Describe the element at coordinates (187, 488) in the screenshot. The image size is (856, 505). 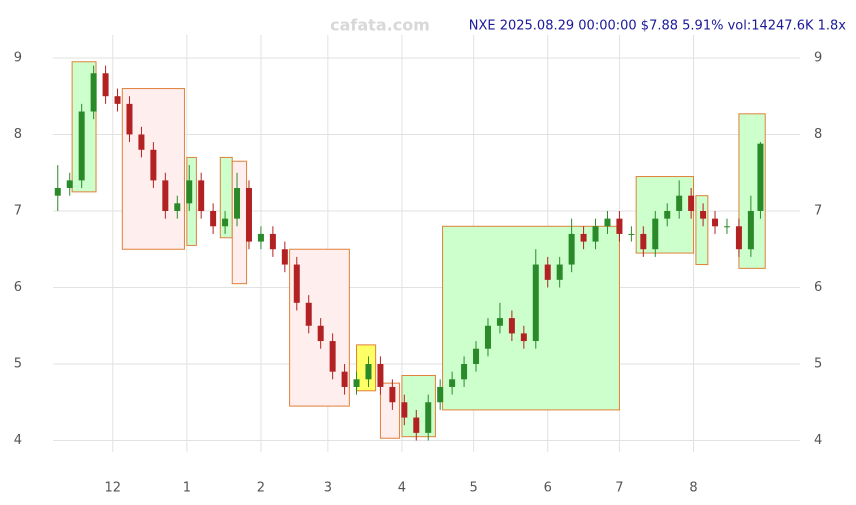
I see `x-tick-label: 1` at that location.